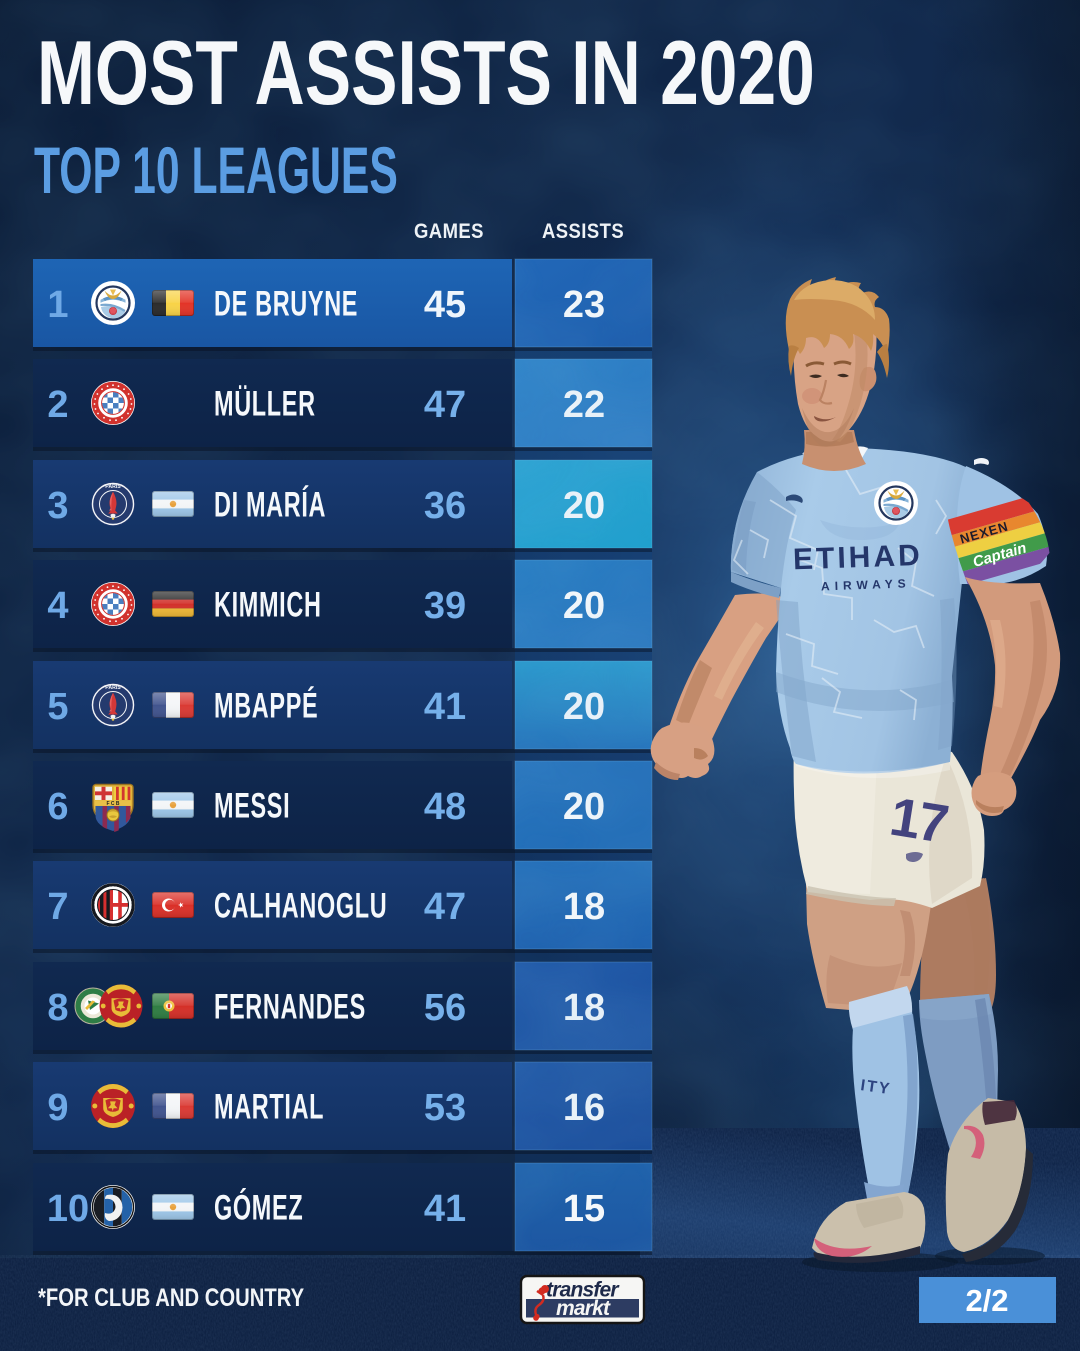 The image size is (1080, 1351). What do you see at coordinates (426, 73) in the screenshot?
I see `svg-text: MOST ASSISTS IN 2020` at bounding box center [426, 73].